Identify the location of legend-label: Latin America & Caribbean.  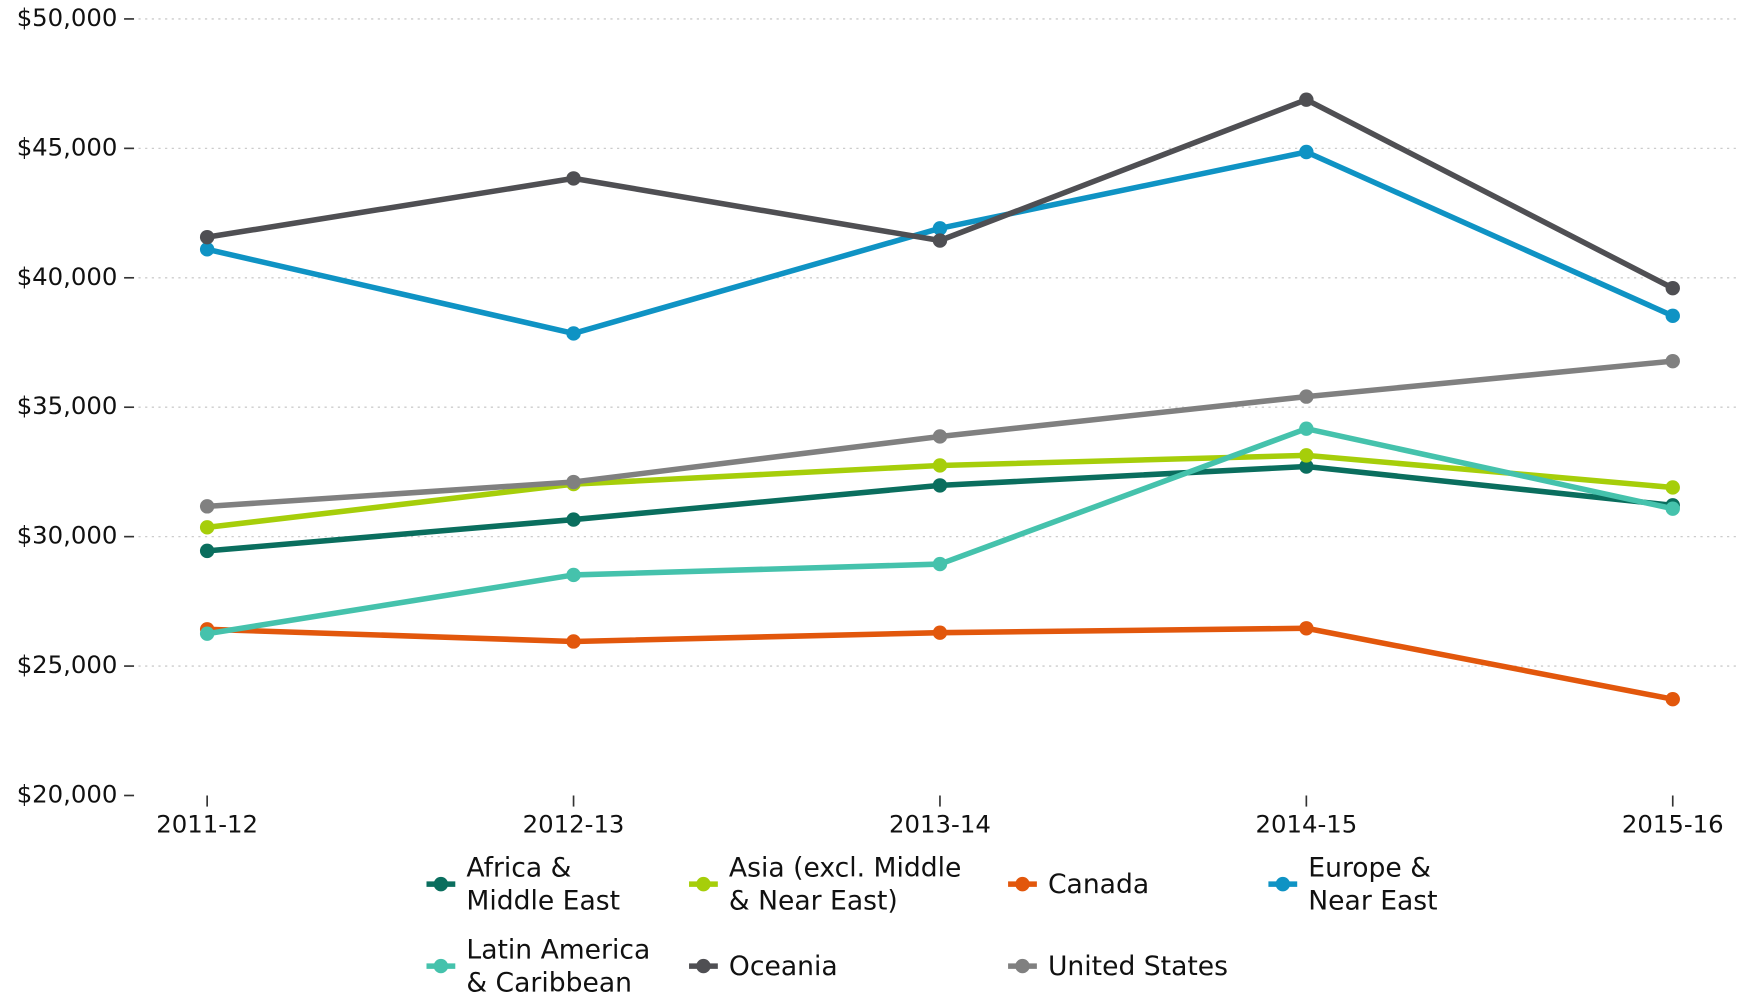
(558, 964).